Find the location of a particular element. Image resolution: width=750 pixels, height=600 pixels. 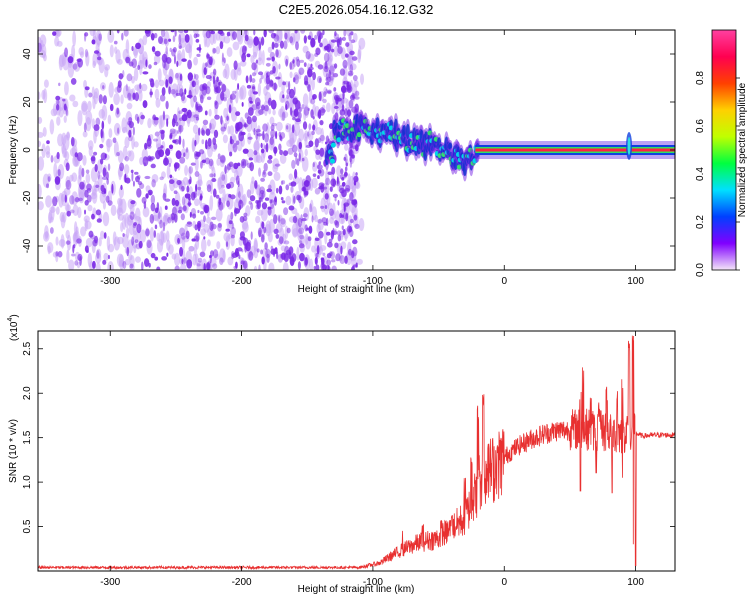

colorbar-tick-label: 0.4 is located at coordinates (700, 174).